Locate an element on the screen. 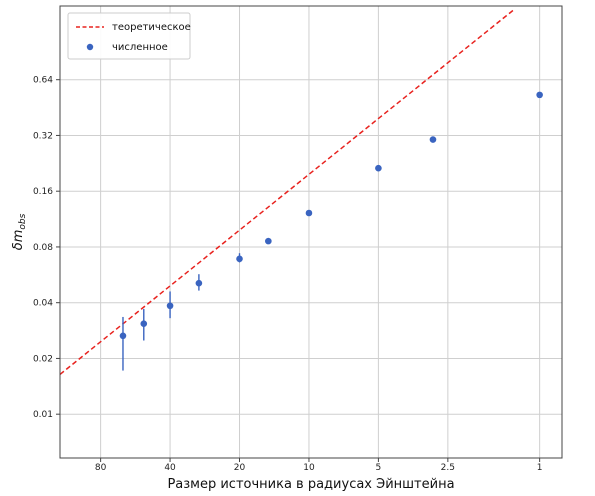 The width and height of the screenshot is (595, 496). y-axis-label-subscript: obs is located at coordinates (23, 221).